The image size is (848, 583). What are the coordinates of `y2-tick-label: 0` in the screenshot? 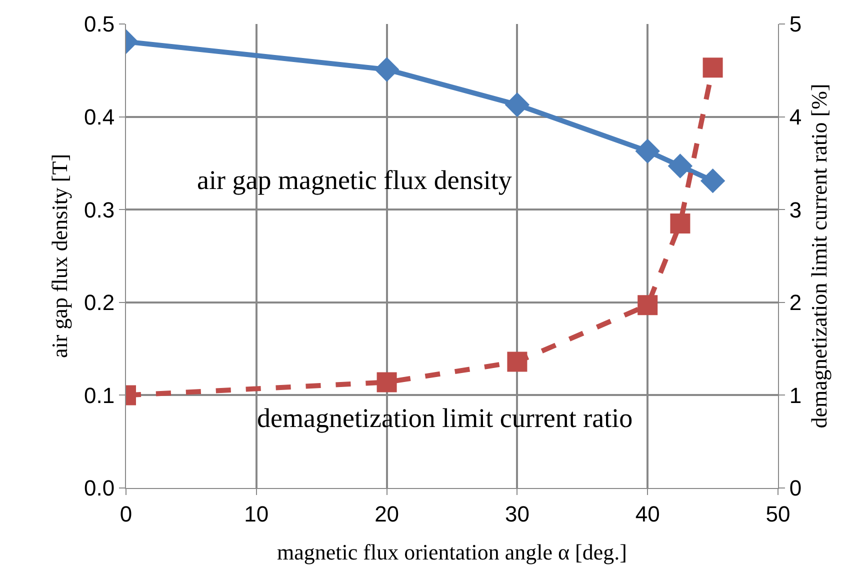 It's located at (795, 488).